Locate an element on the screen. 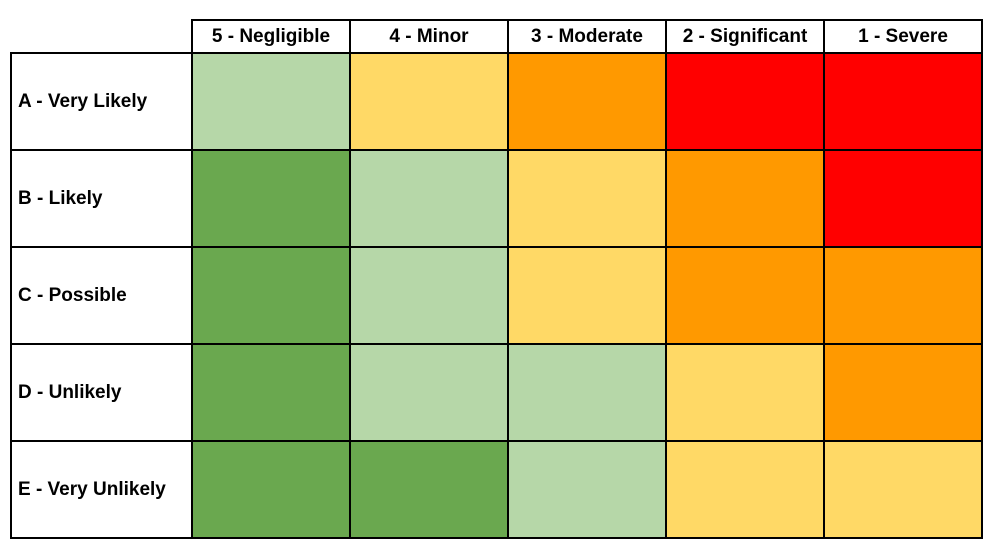 This screenshot has width=995, height=550. row-header: A - Very Likely is located at coordinates (101, 101).